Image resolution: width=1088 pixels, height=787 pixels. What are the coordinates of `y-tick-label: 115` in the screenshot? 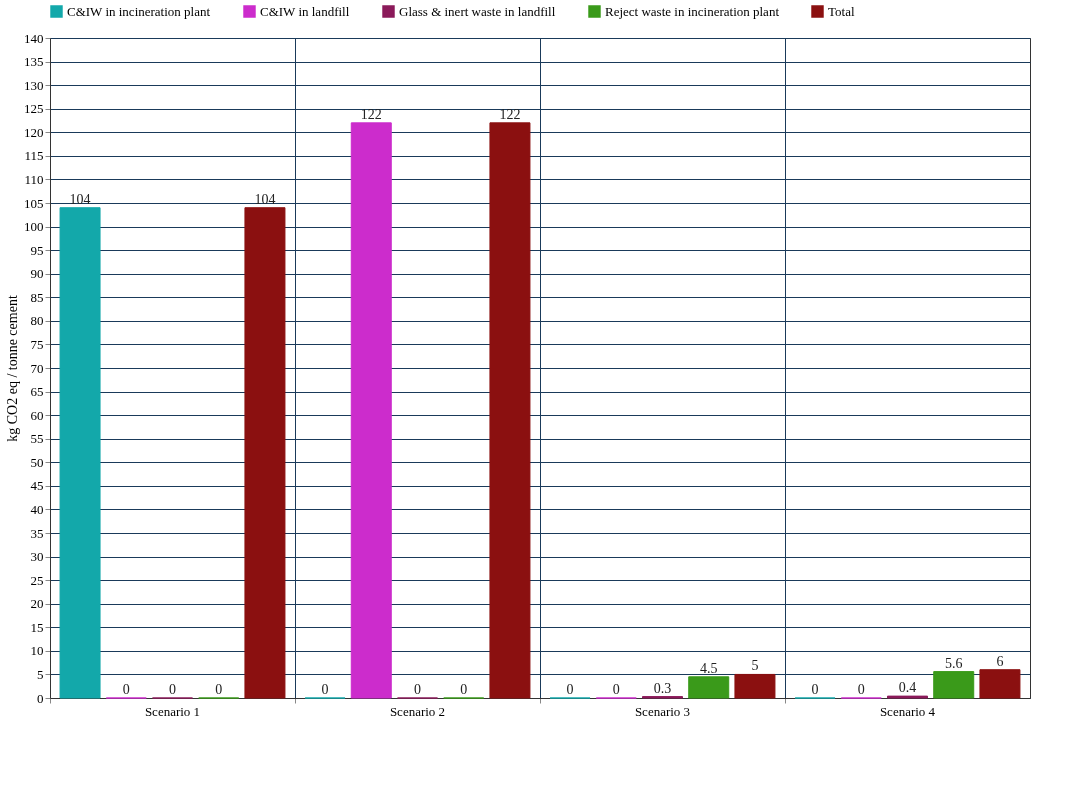 It's located at (34, 156).